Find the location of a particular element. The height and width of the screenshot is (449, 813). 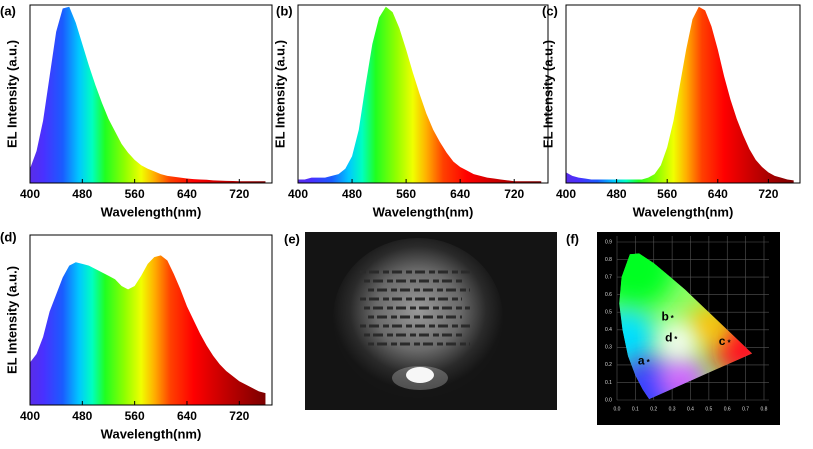

x-tick-label: 0.3 is located at coordinates (672, 409).